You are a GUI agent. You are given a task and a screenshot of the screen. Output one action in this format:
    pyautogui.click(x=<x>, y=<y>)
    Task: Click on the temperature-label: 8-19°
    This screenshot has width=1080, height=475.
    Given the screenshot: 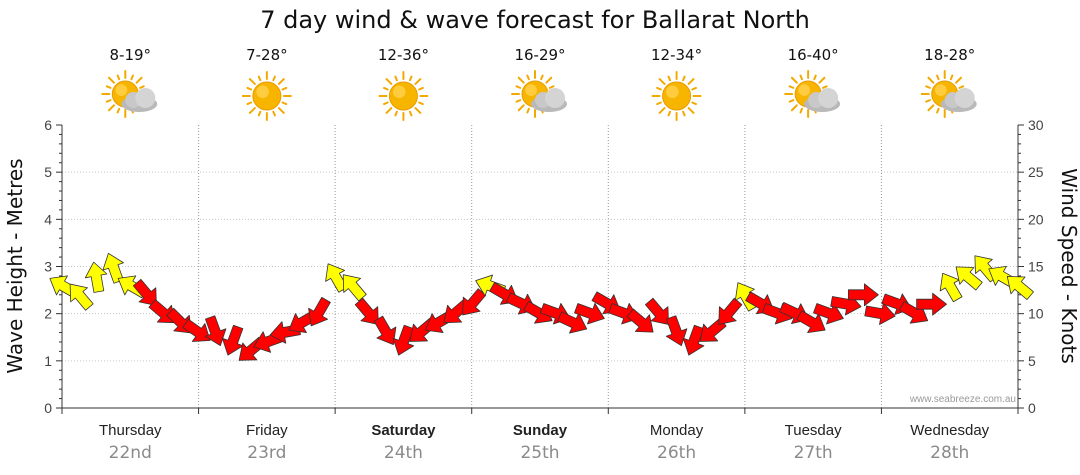 What is the action you would take?
    pyautogui.click(x=131, y=55)
    